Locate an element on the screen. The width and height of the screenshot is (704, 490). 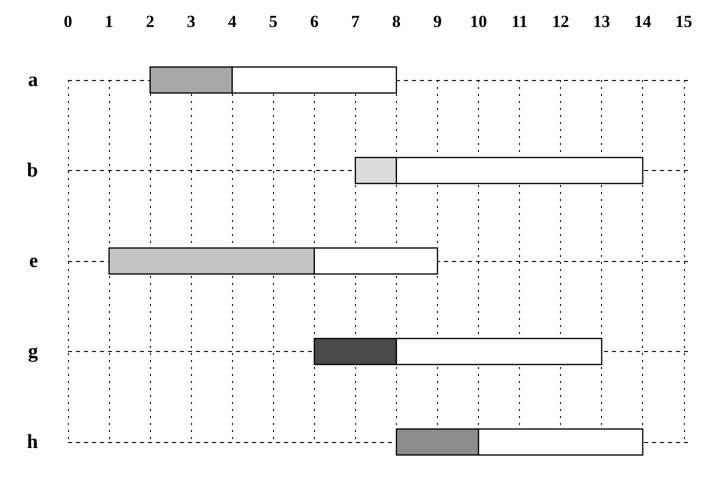
x-tick-label: 7 is located at coordinates (355, 21).